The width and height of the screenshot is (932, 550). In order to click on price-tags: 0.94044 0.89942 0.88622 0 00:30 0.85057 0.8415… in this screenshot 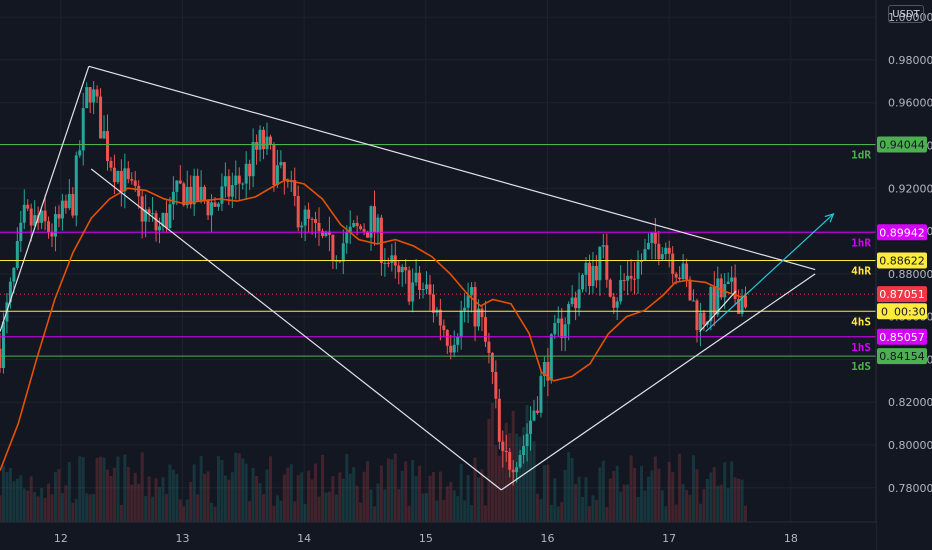, I will do `click(902, 250)`.